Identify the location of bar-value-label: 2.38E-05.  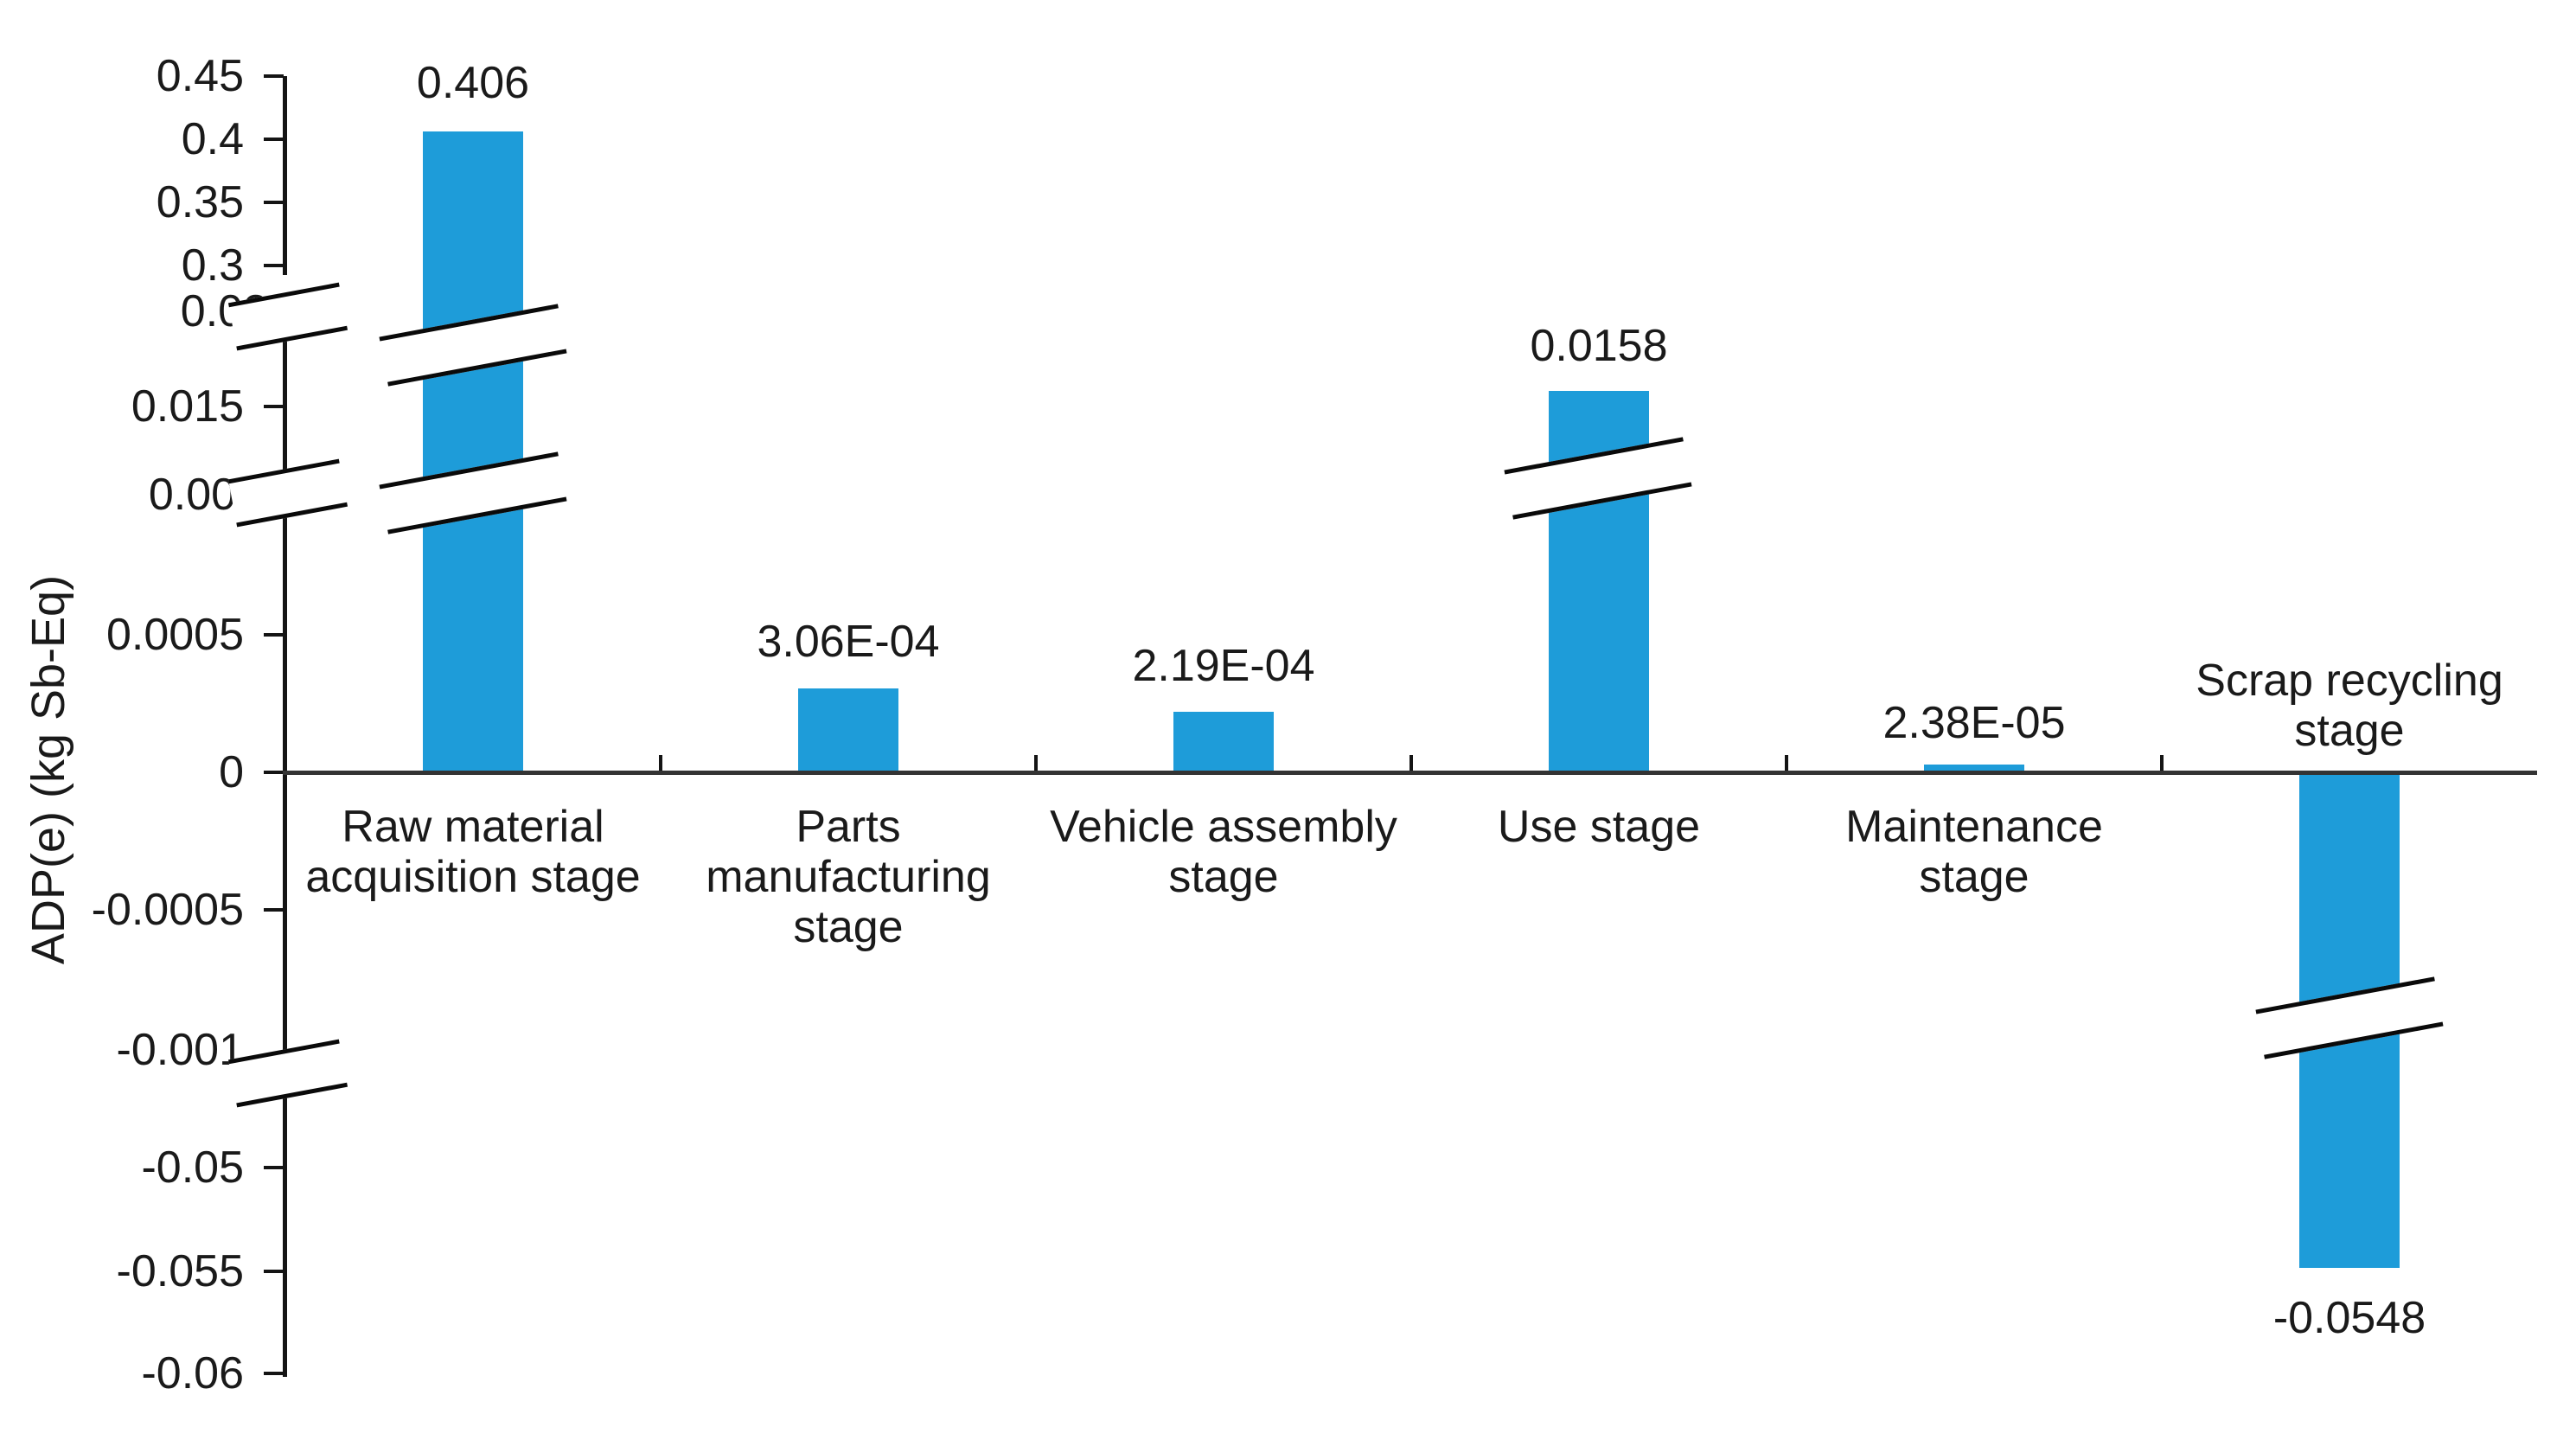
(1974, 723).